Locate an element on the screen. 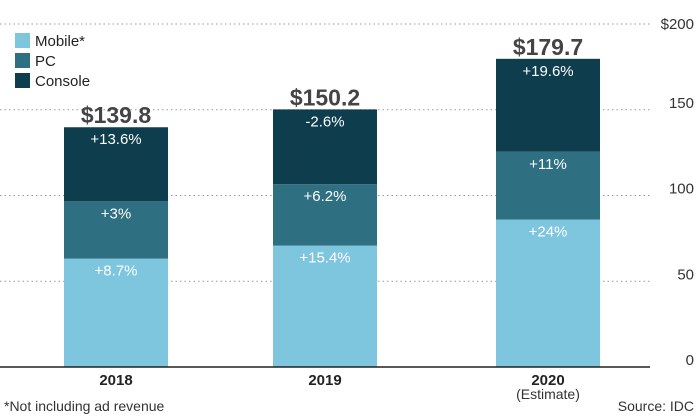 The height and width of the screenshot is (417, 700). bar-stack-2019: +15.4% +6.2% -2.6% $150.2 is located at coordinates (325, 225).